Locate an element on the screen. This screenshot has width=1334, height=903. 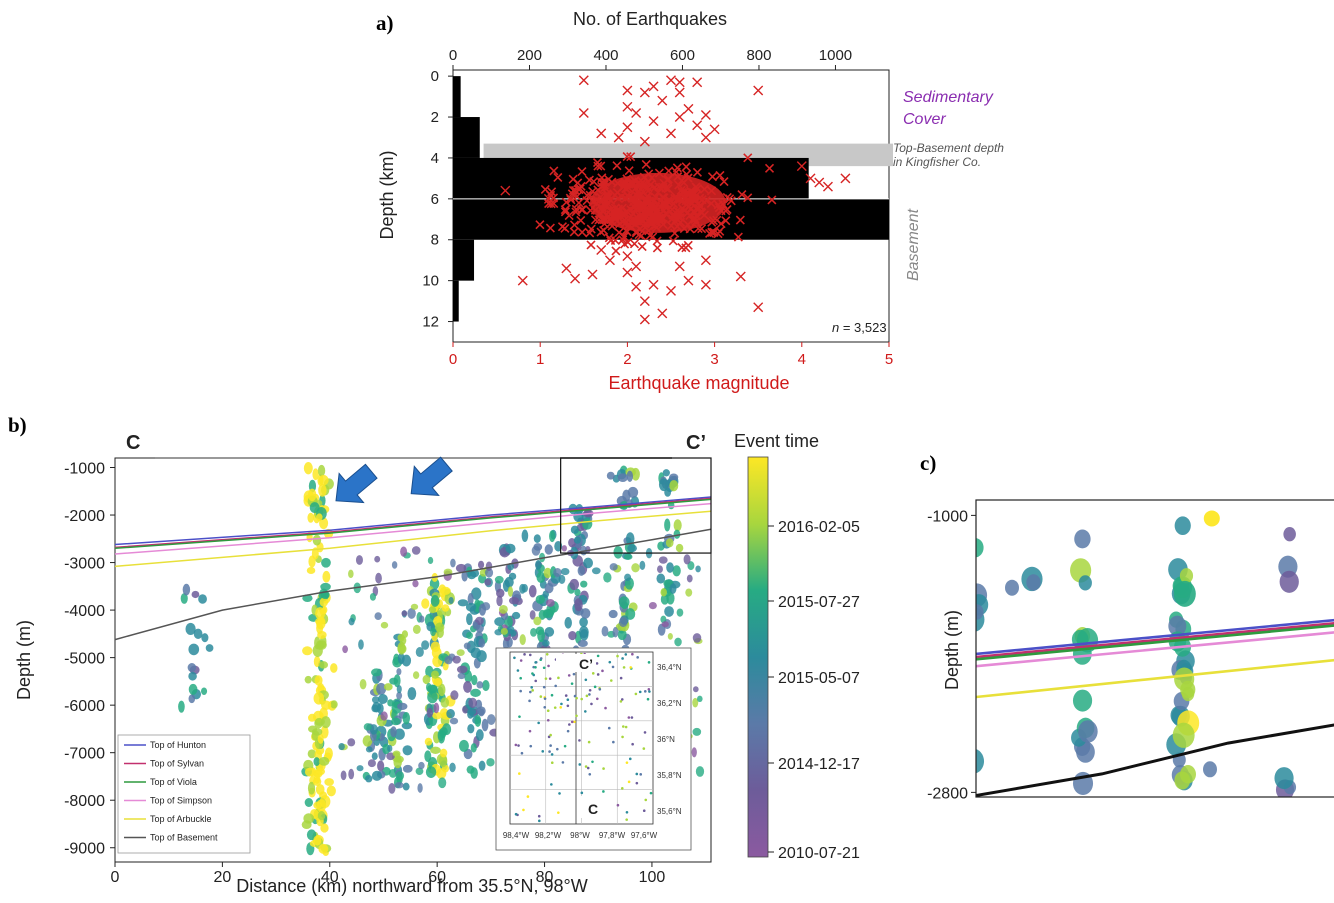
colorbar-tick-label: 2016-02-05 is located at coordinates (819, 527).